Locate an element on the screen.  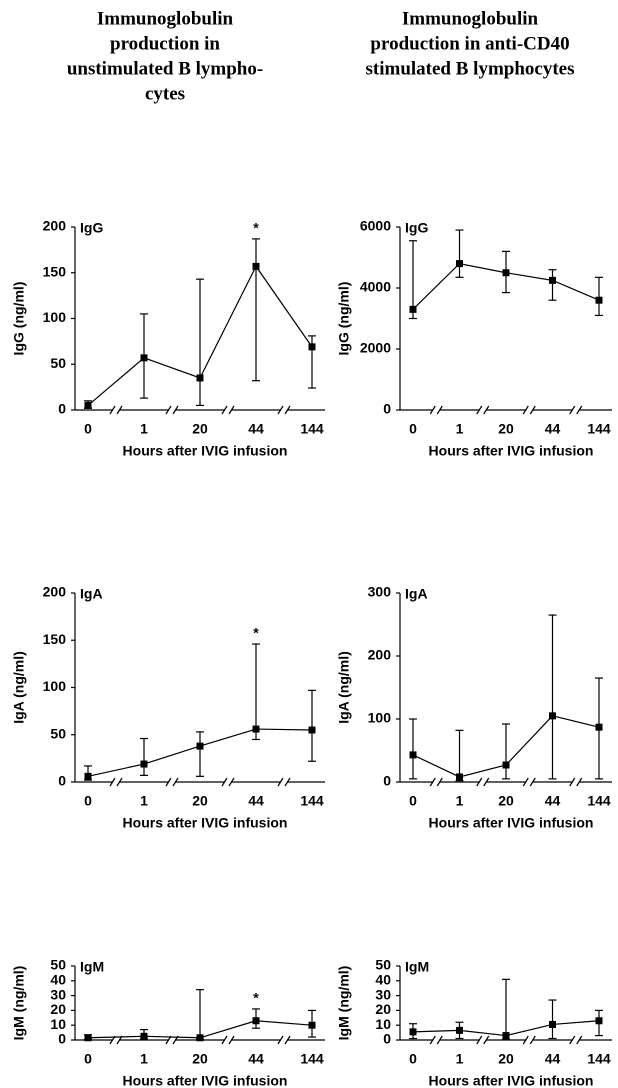
y-axis-label: IgG (ng/ml) is located at coordinates (19, 319).